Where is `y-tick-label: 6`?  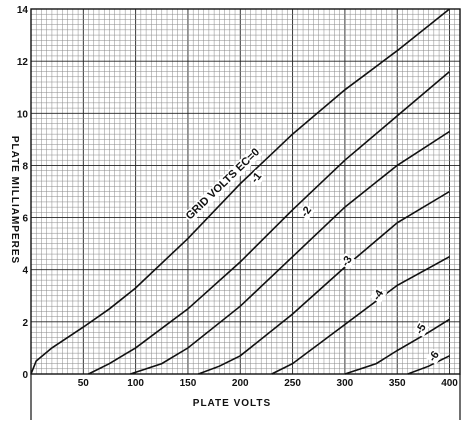 y-tick-label: 6 is located at coordinates (25, 219).